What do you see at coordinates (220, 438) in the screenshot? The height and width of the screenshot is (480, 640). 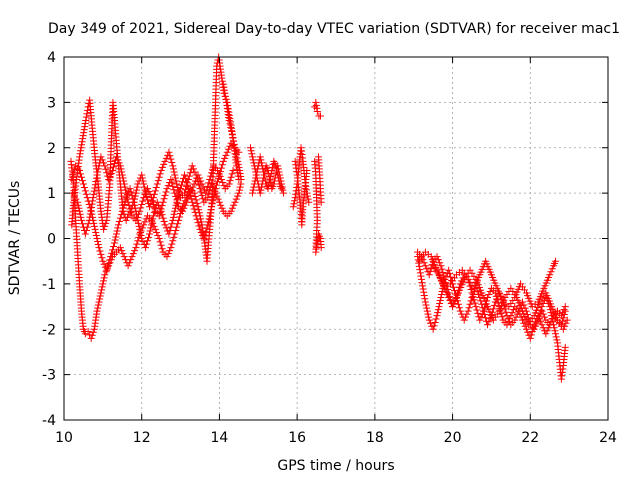 I see `x-tick-label: 14` at bounding box center [220, 438].